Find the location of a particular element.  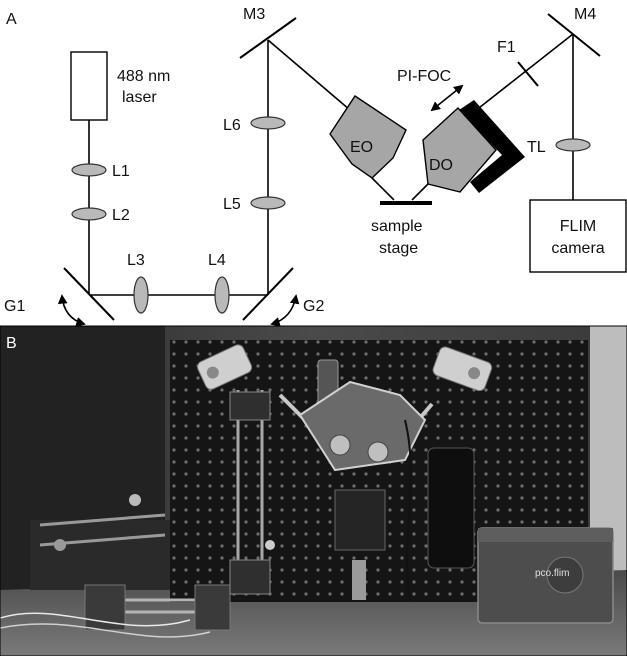

detection-objective is located at coordinates (459, 150).